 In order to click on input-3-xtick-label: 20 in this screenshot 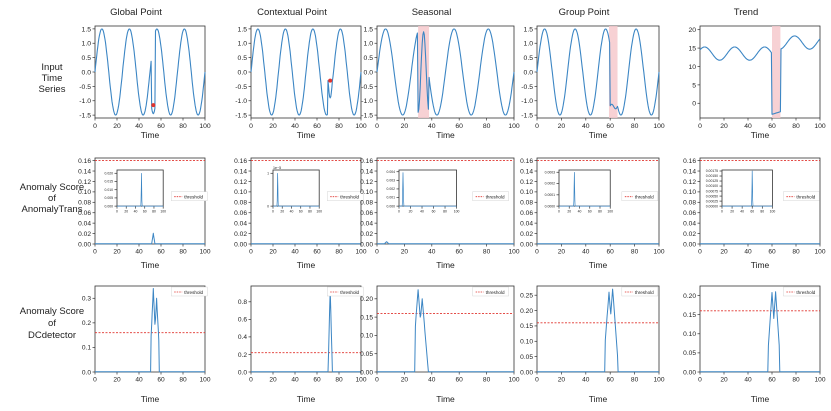, I will do `click(562, 126)`.